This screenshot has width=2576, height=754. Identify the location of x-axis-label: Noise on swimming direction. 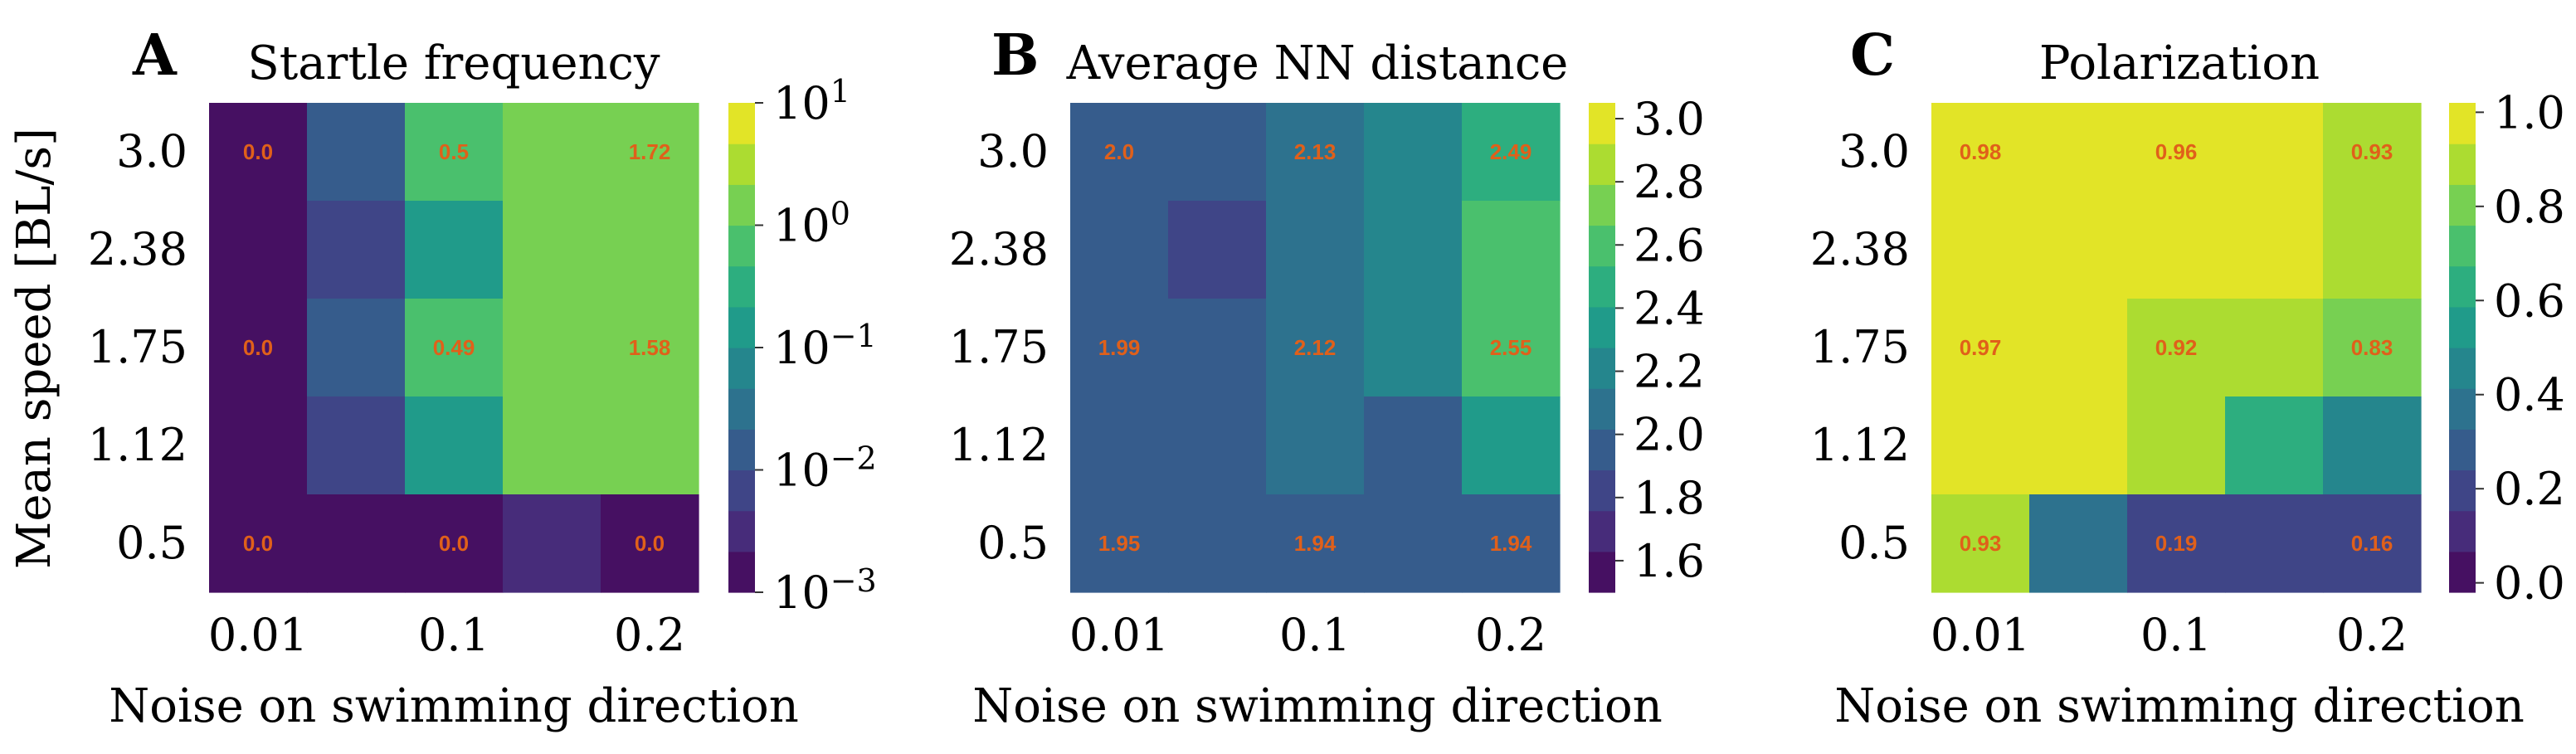
(1317, 706).